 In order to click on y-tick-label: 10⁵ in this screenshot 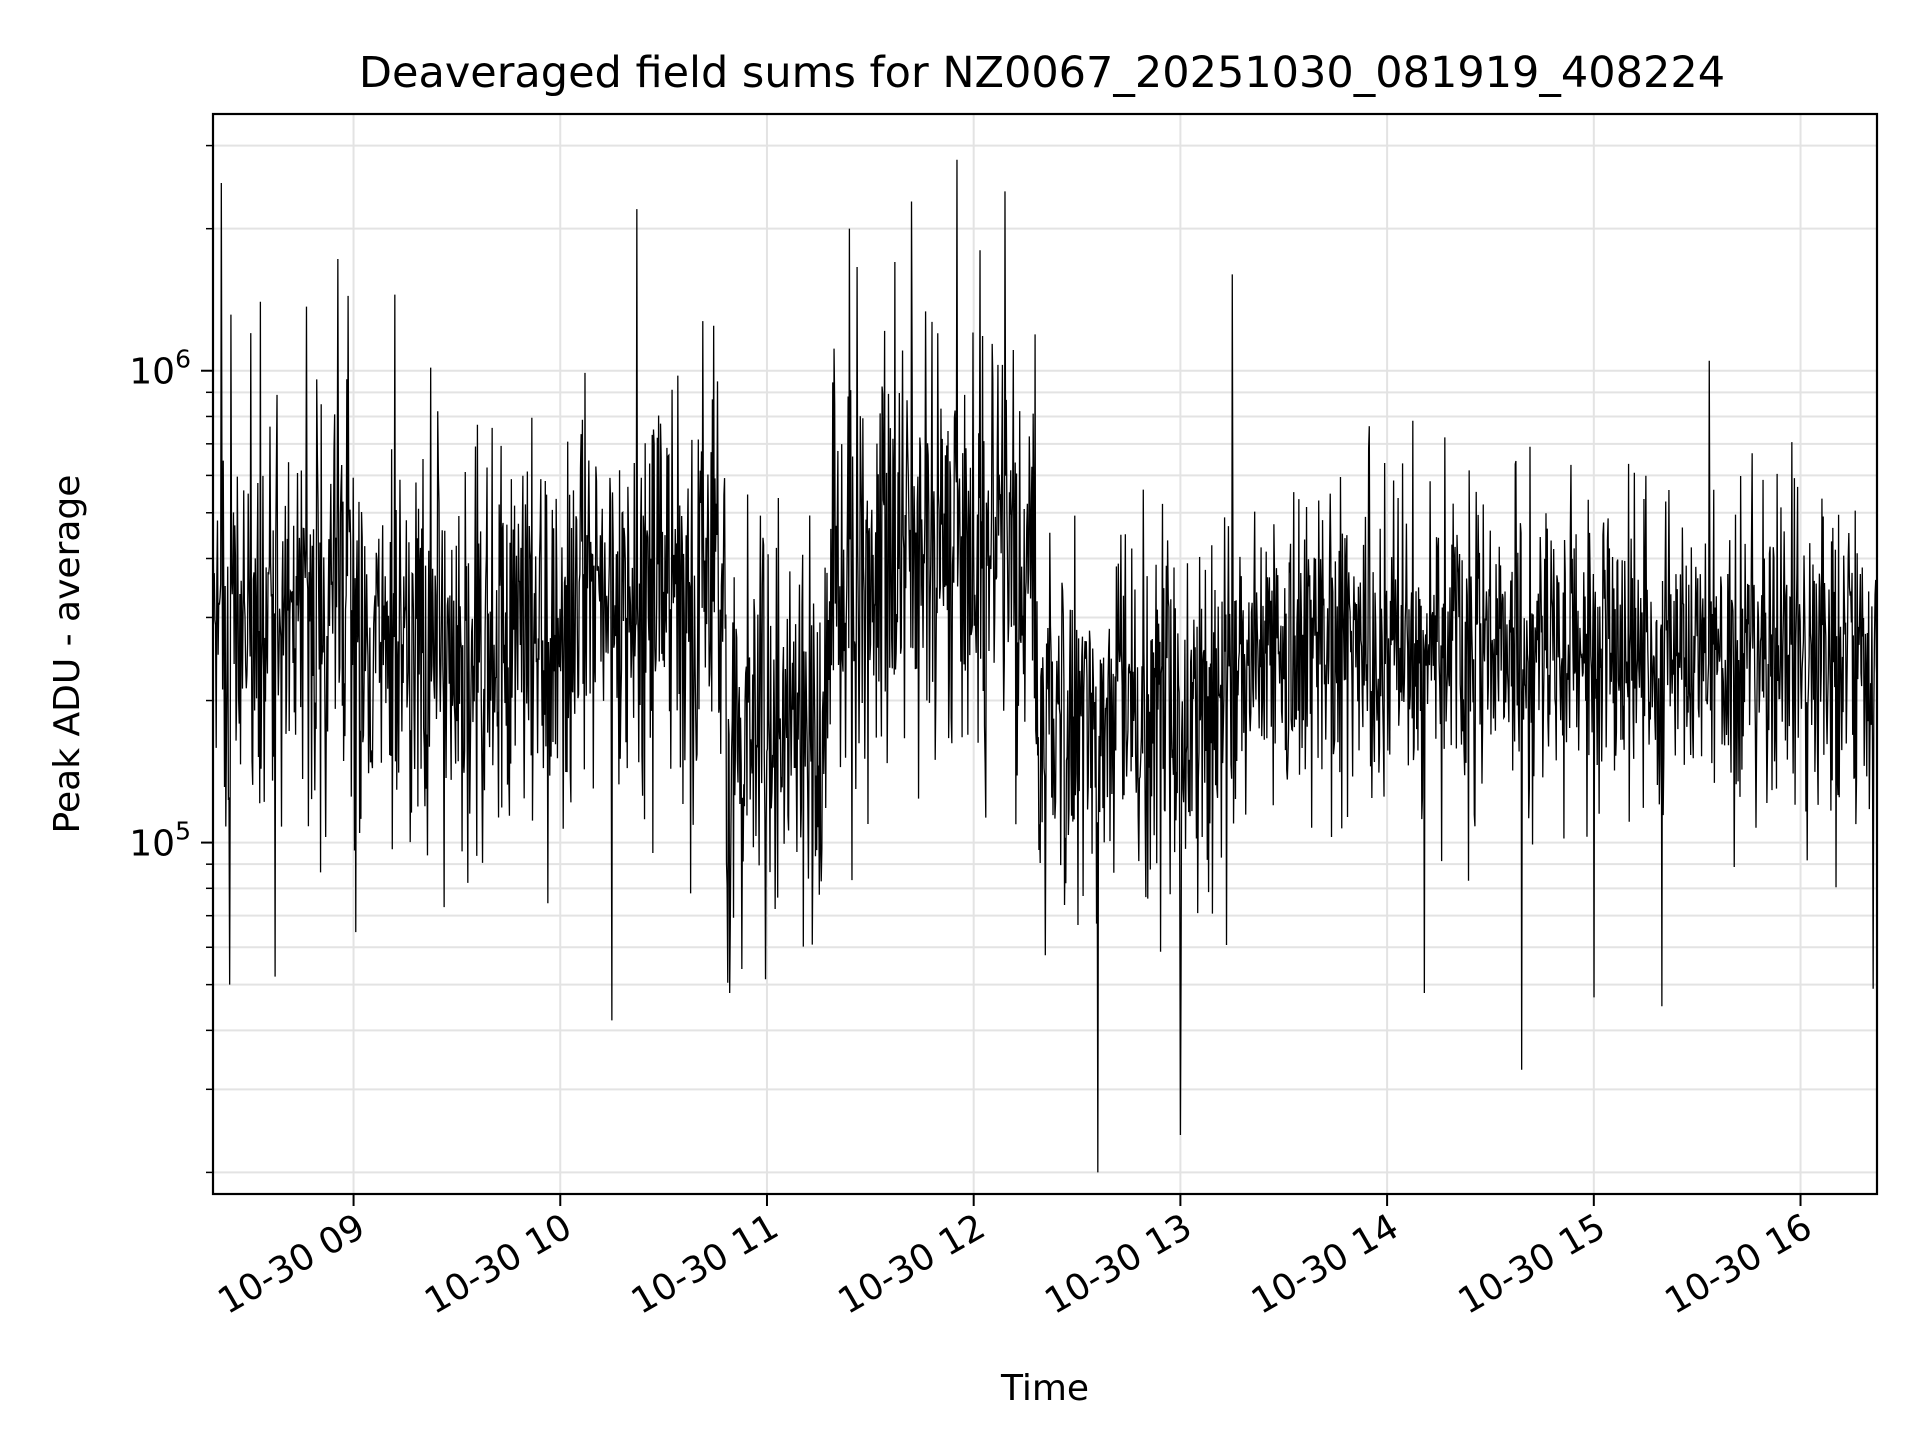, I will do `click(160, 841)`.